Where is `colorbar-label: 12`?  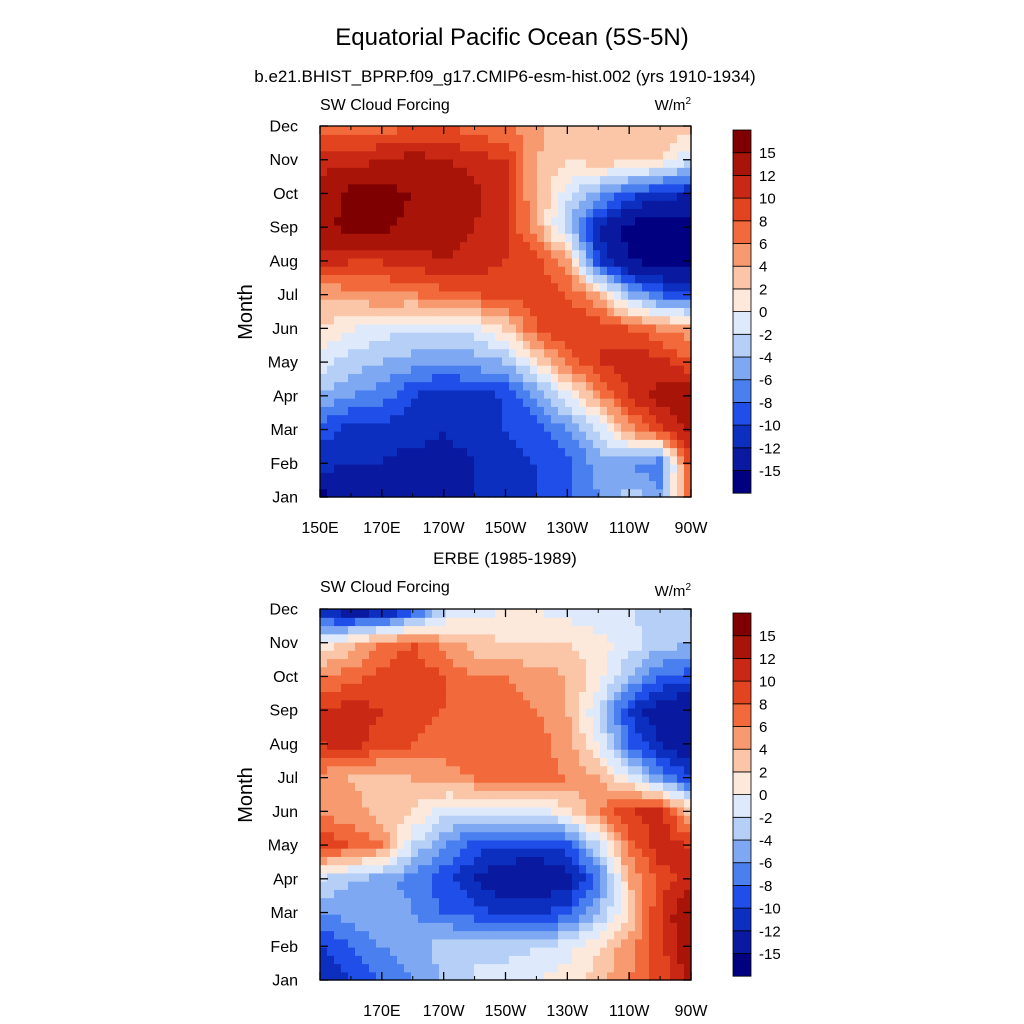 colorbar-label: 12 is located at coordinates (767, 659).